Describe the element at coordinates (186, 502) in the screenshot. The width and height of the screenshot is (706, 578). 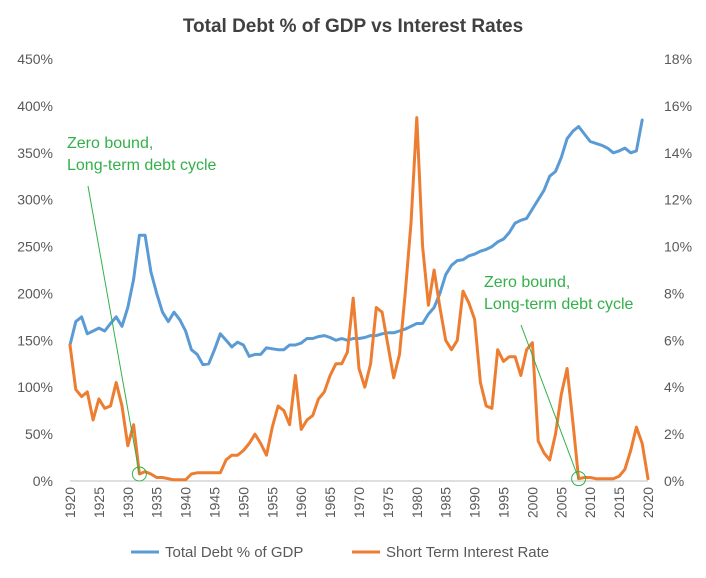
I see `x-tick-label: 1940` at that location.